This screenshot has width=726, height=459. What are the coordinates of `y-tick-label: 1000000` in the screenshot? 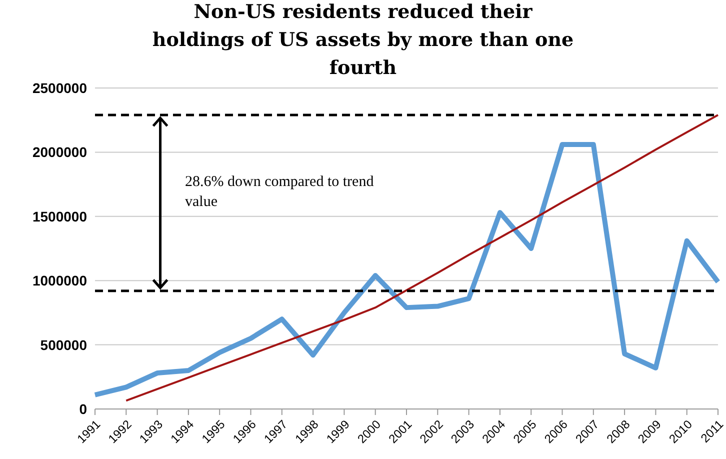 It's located at (60, 280).